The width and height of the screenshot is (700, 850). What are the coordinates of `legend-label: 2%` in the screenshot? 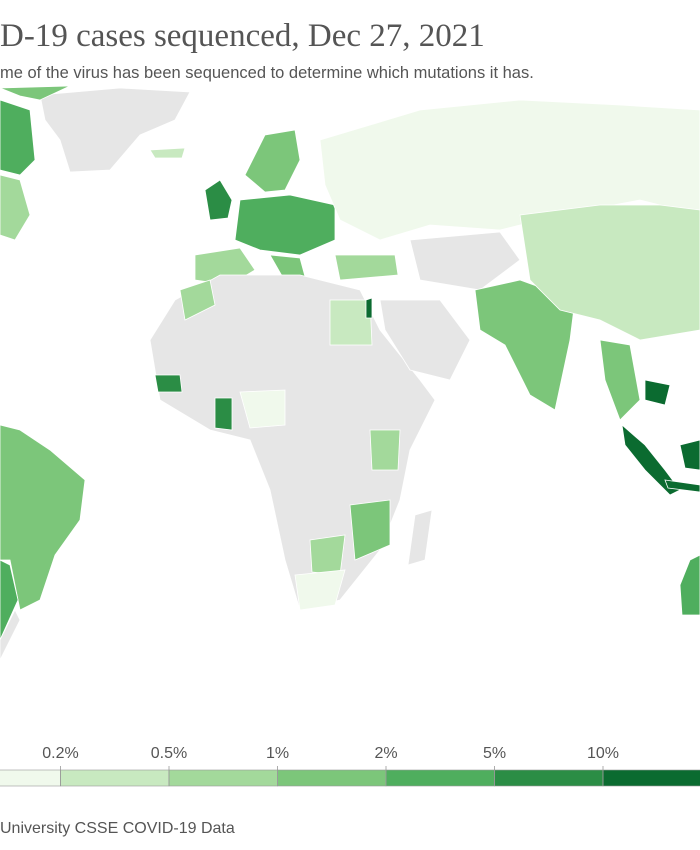 It's located at (385, 753).